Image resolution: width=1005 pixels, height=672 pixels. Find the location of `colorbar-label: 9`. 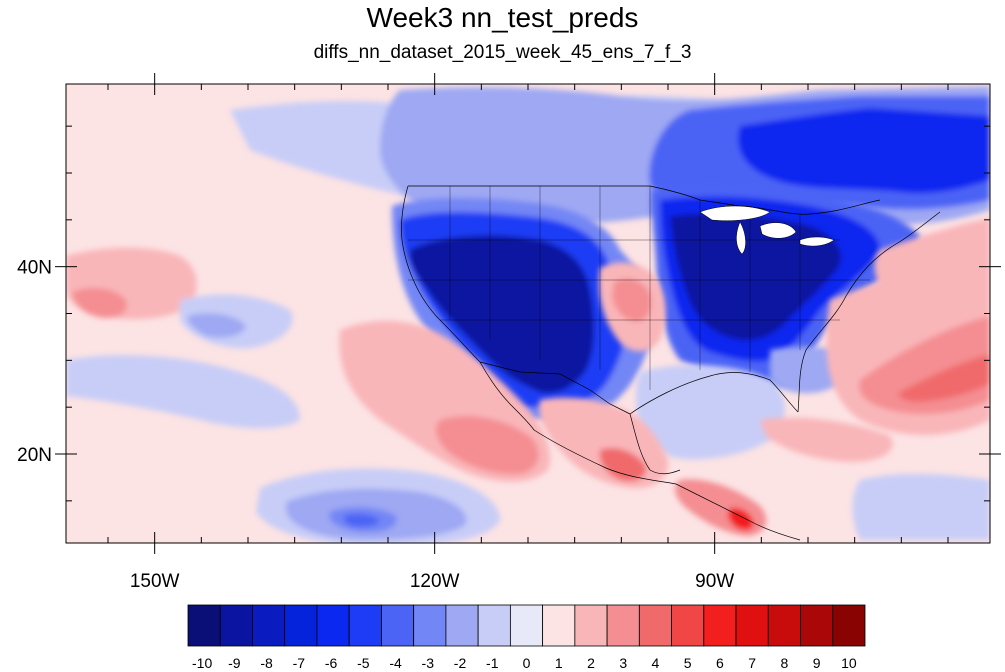

colorbar-label: 9 is located at coordinates (817, 663).